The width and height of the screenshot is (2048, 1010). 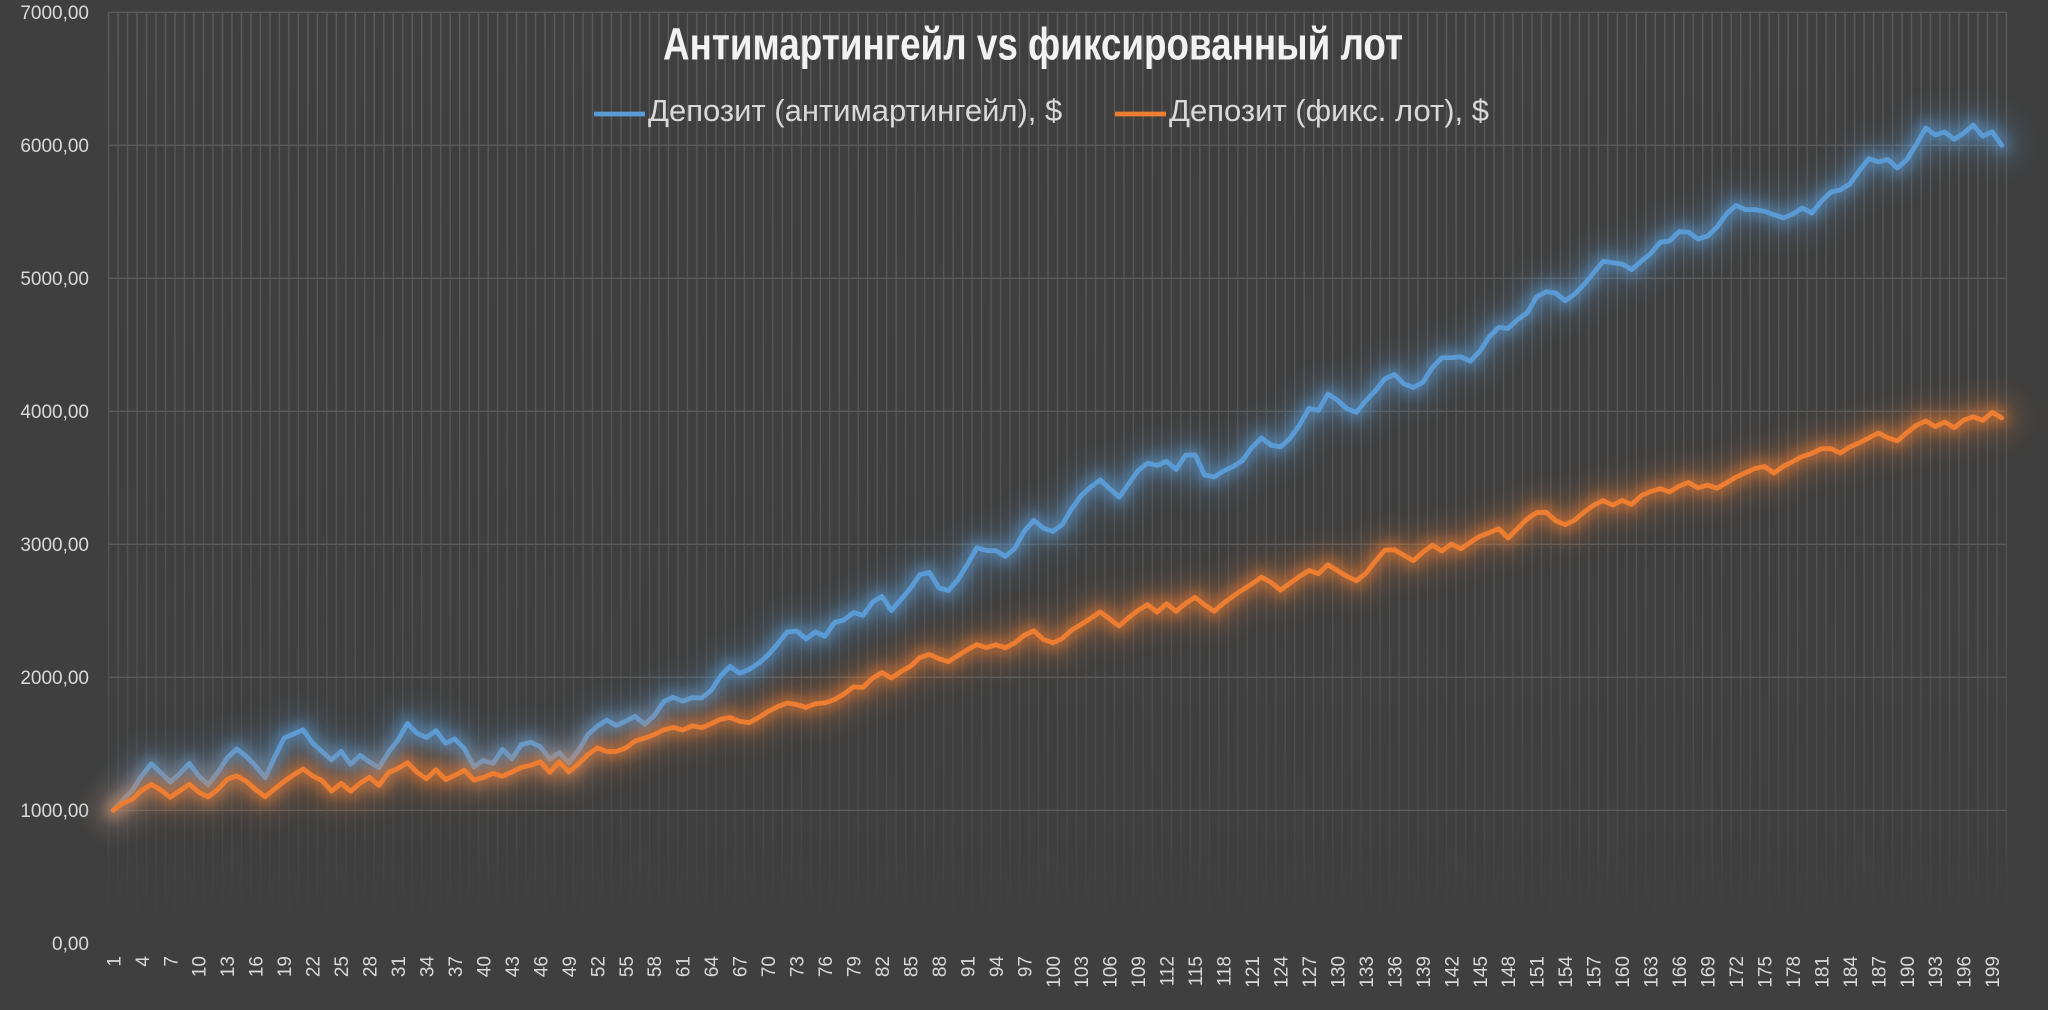 I want to click on svg-text: 109, so click(x=1139, y=972).